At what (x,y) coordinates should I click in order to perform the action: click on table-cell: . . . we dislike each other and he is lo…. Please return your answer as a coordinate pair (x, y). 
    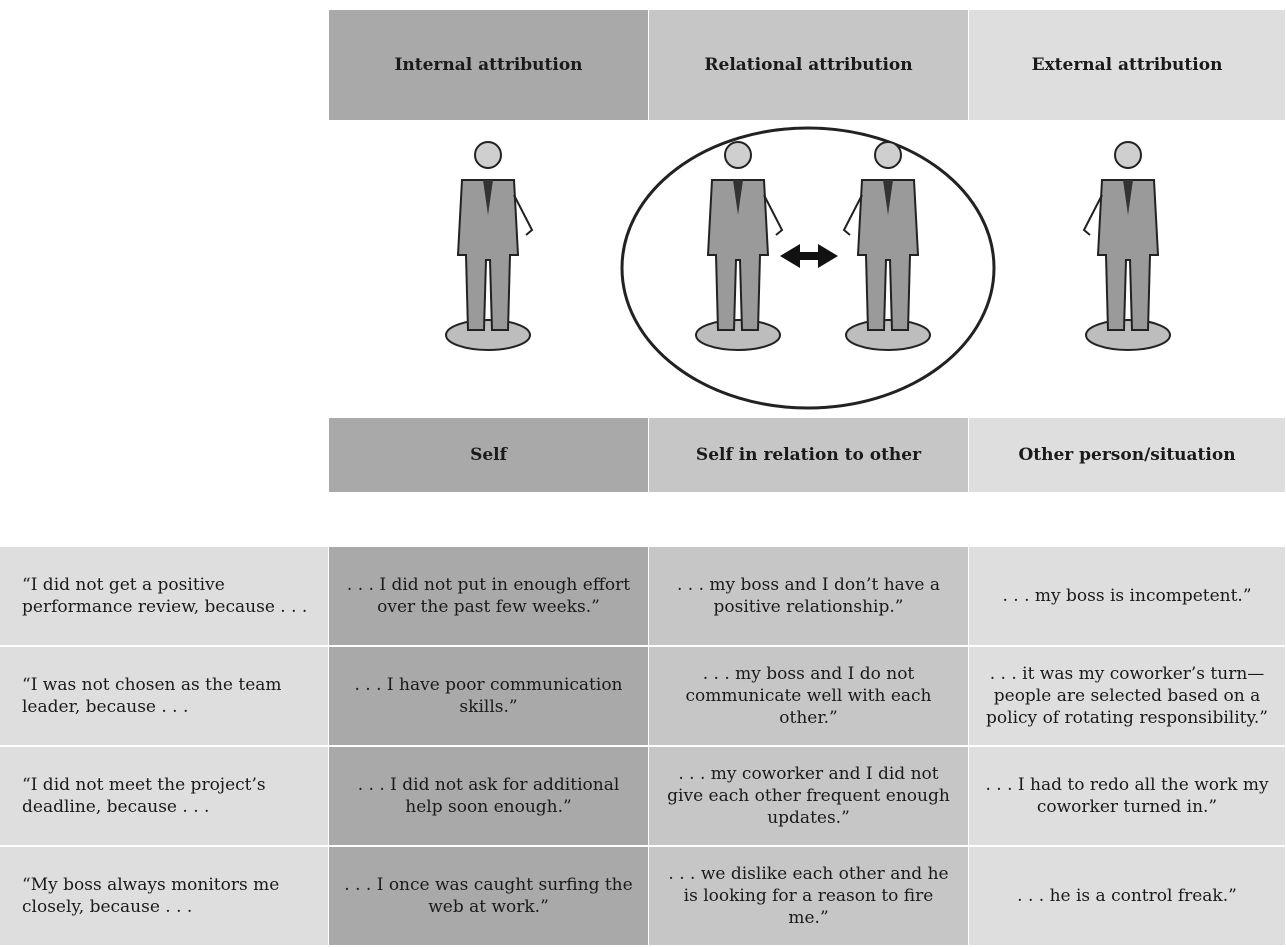
    Looking at the image, I should click on (808, 896).